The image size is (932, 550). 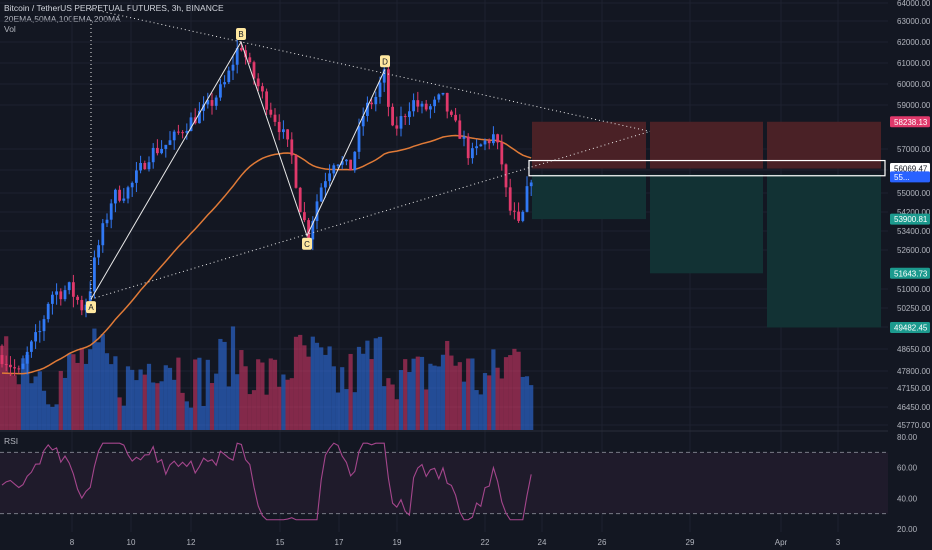 I want to click on time-tick-label: 10, so click(x=131, y=542).